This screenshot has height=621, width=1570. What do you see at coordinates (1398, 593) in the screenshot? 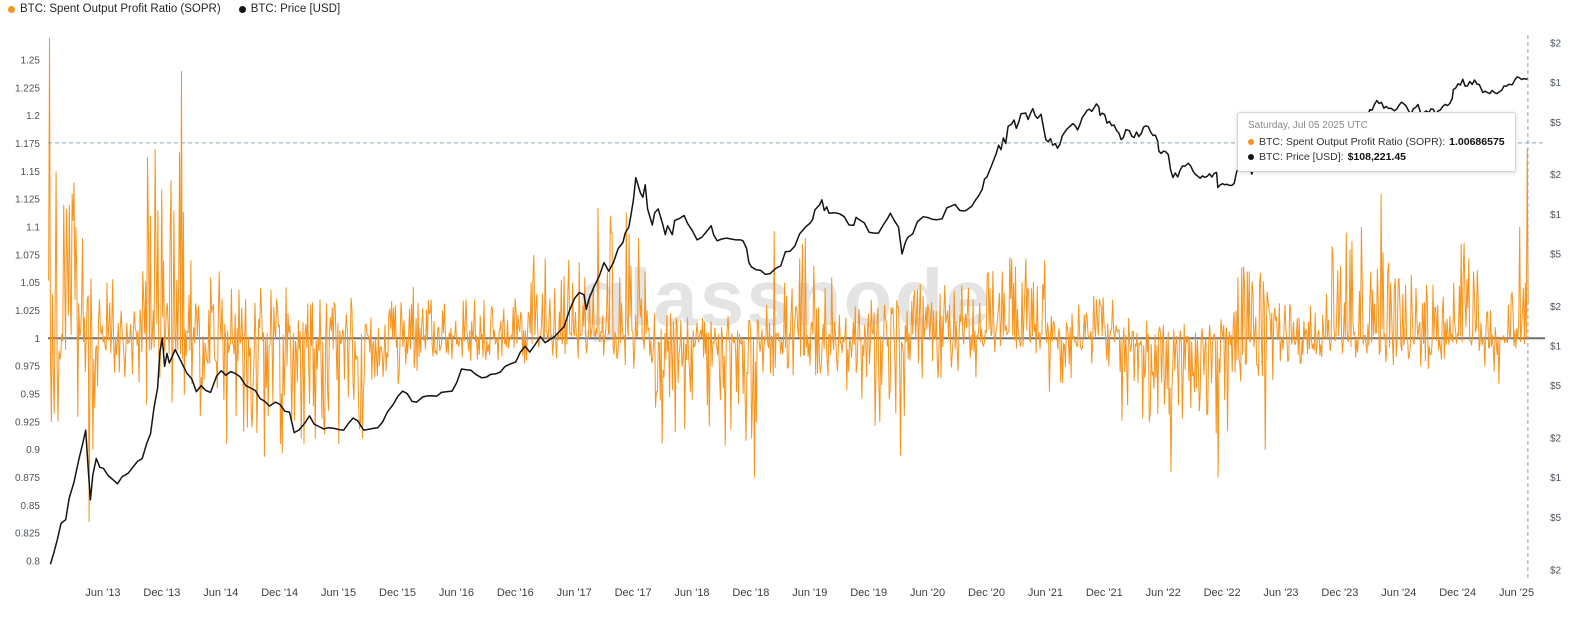
I see `x-axis-tick: Jun '24` at bounding box center [1398, 593].